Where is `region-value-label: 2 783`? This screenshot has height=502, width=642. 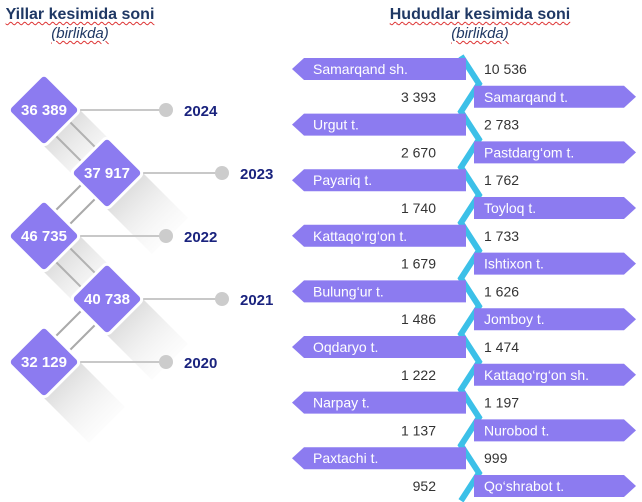 region-value-label: 2 783 is located at coordinates (501, 125).